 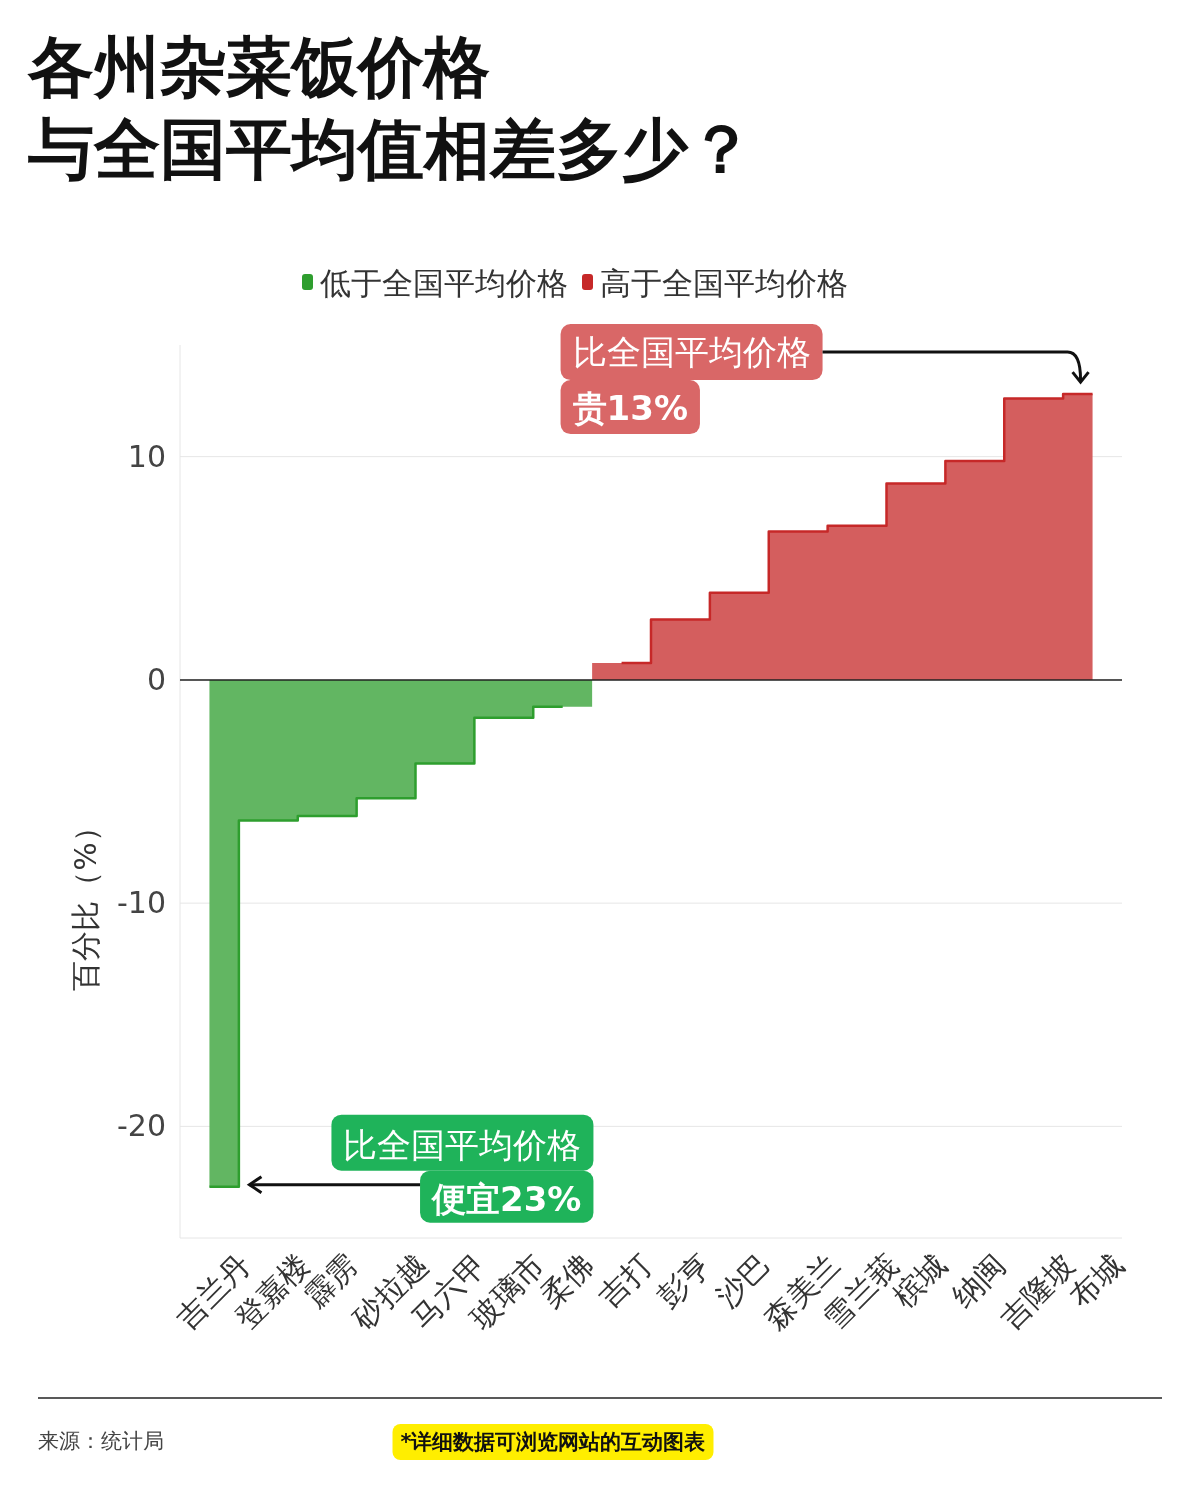 I want to click on chart-subtitle: 与全国平均值相差多少？, so click(x=390, y=149).